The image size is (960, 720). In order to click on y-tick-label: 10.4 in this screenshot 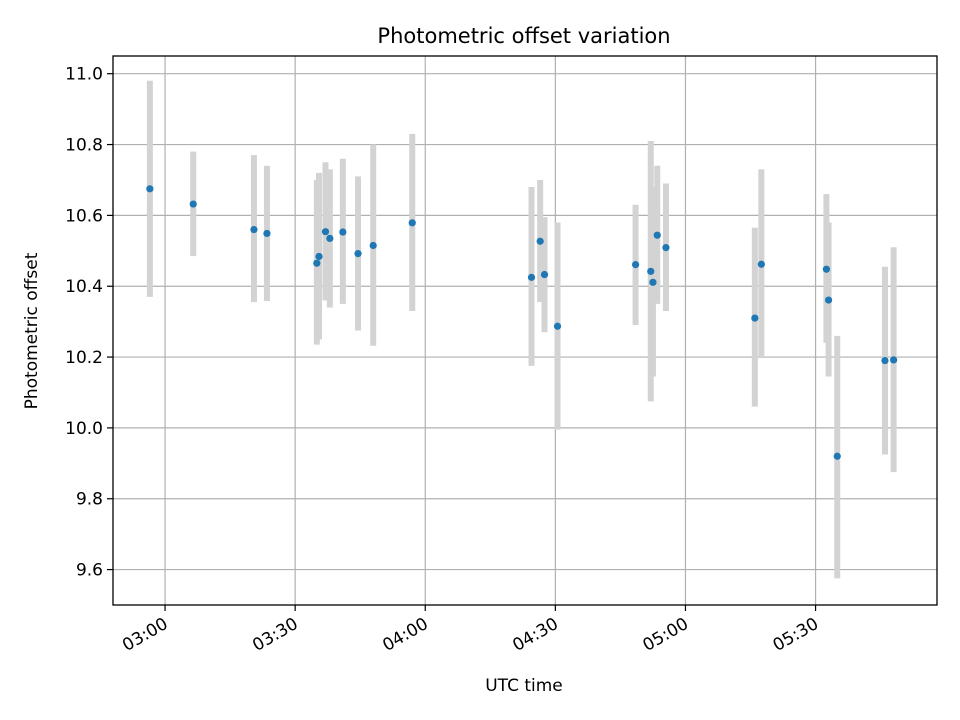, I will do `click(84, 287)`.